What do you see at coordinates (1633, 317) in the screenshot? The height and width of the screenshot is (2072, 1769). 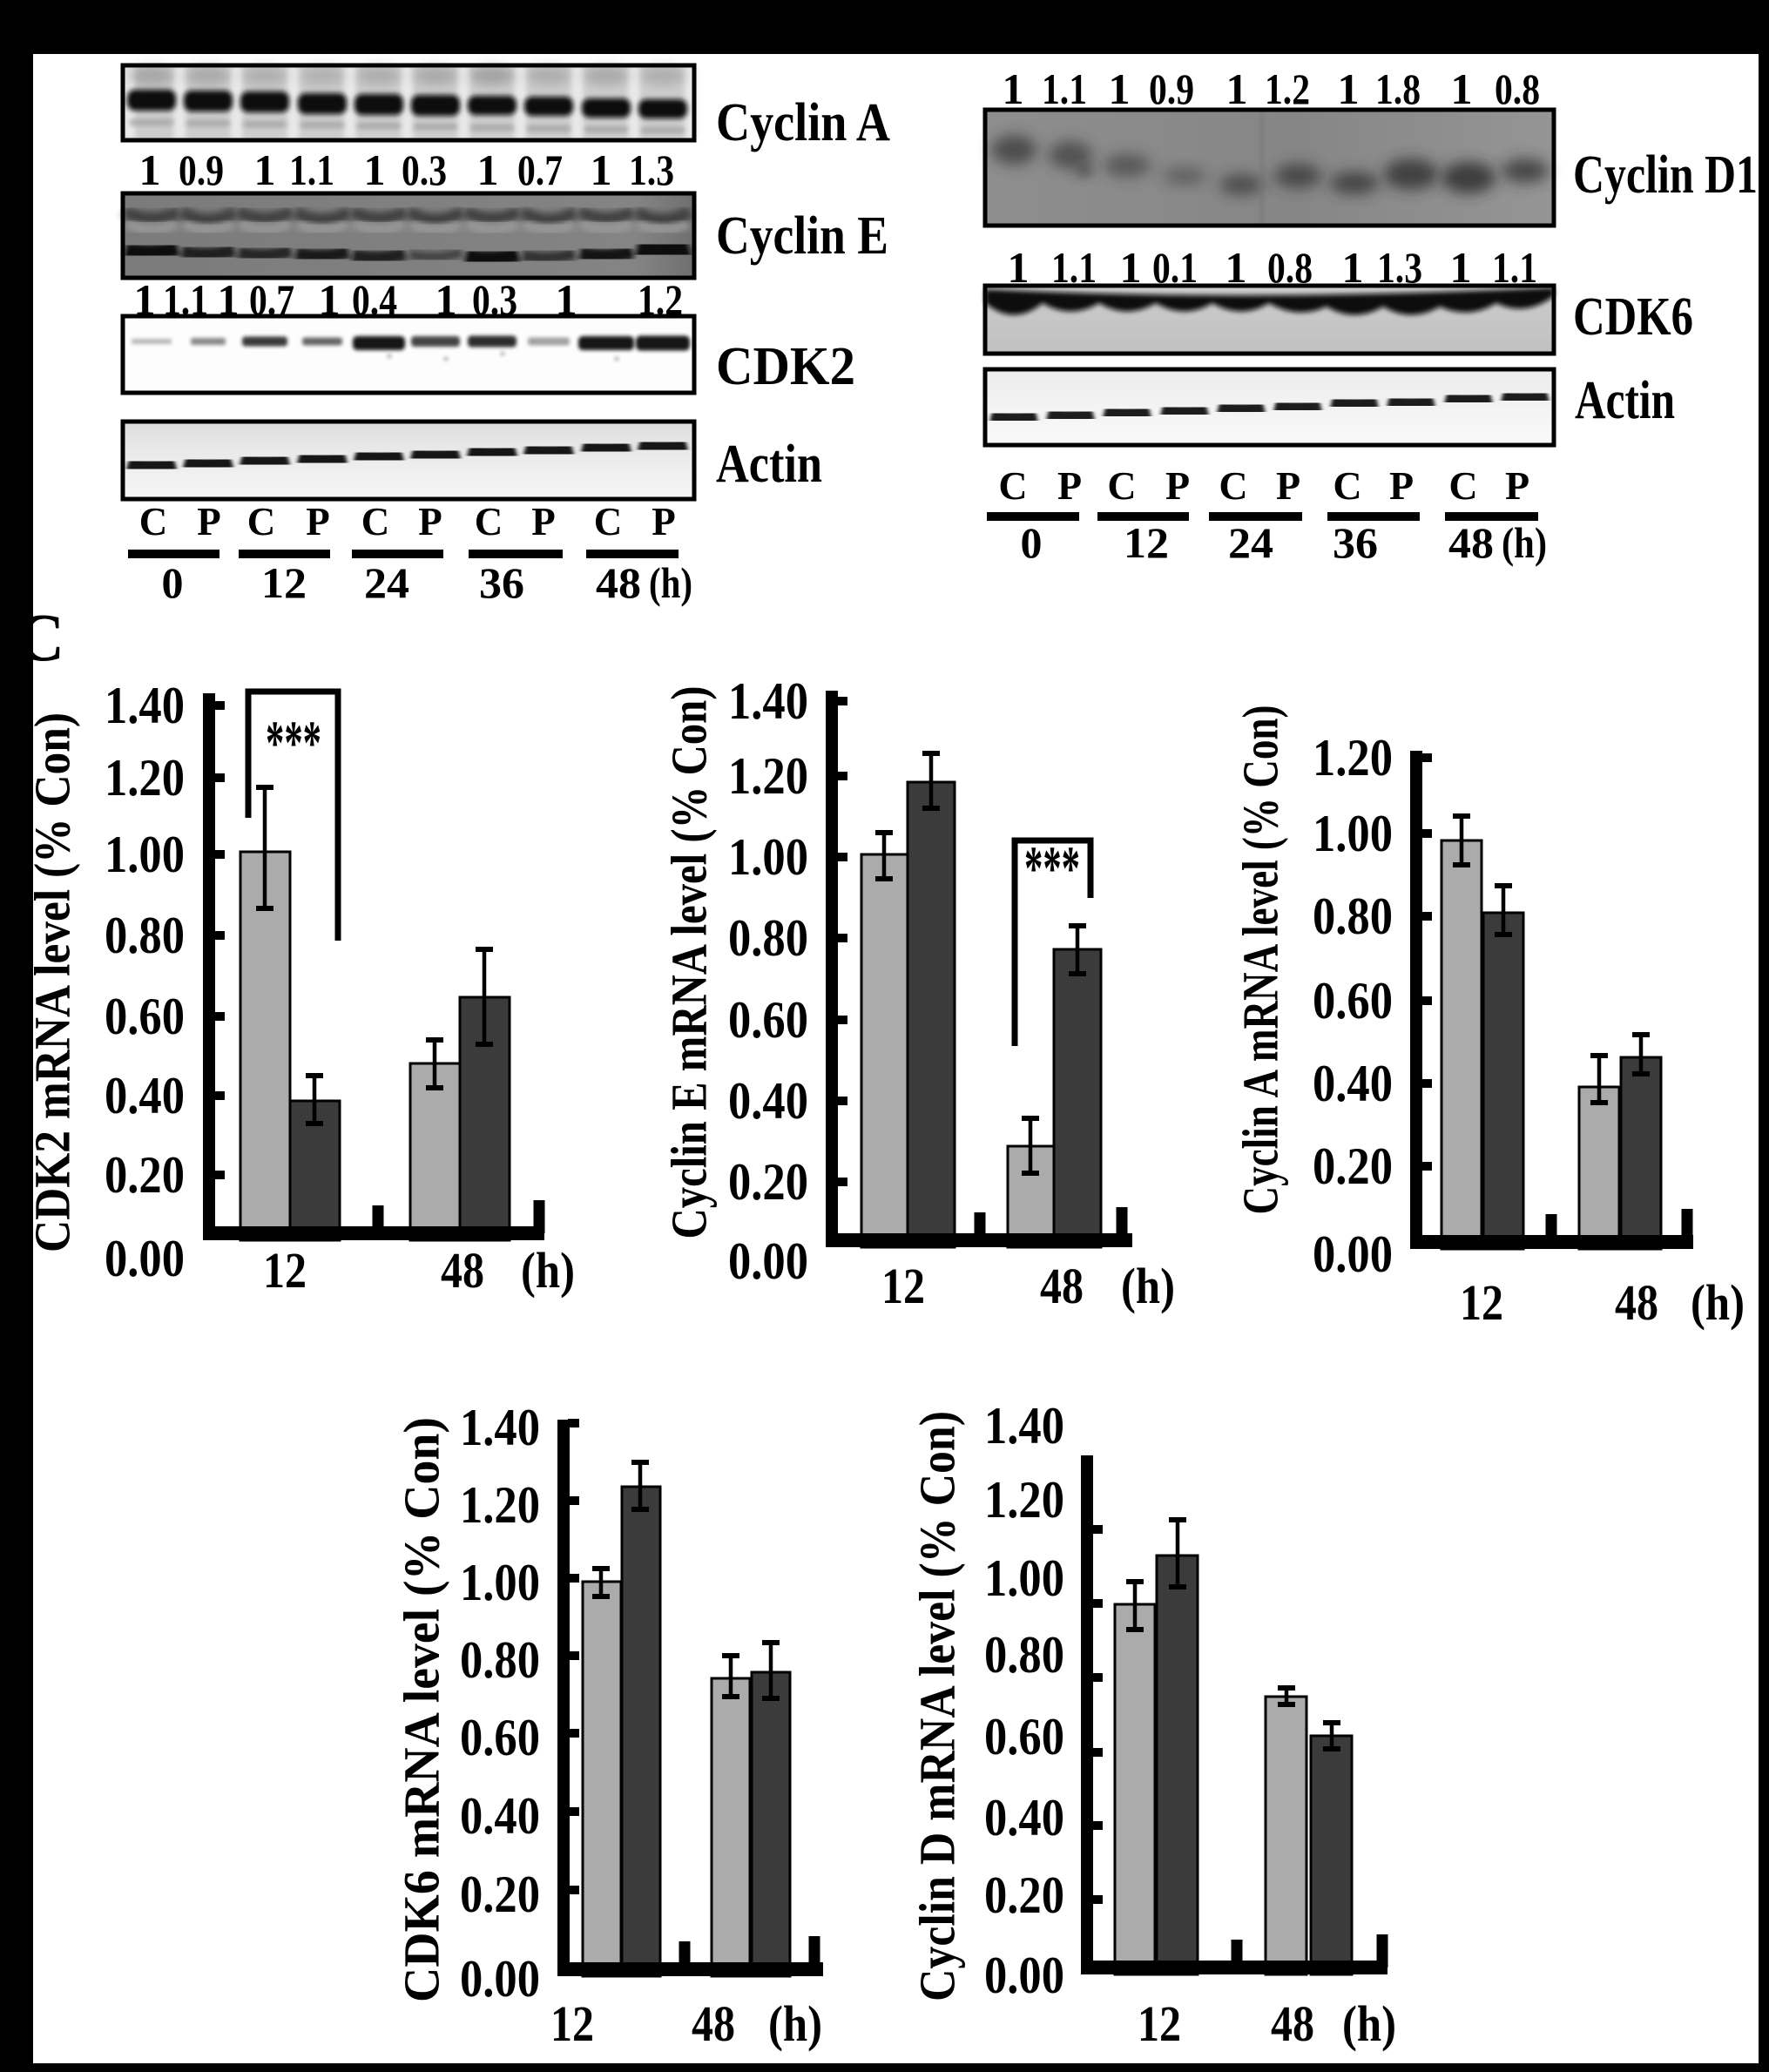 I see `svg-text: CDK6` at bounding box center [1633, 317].